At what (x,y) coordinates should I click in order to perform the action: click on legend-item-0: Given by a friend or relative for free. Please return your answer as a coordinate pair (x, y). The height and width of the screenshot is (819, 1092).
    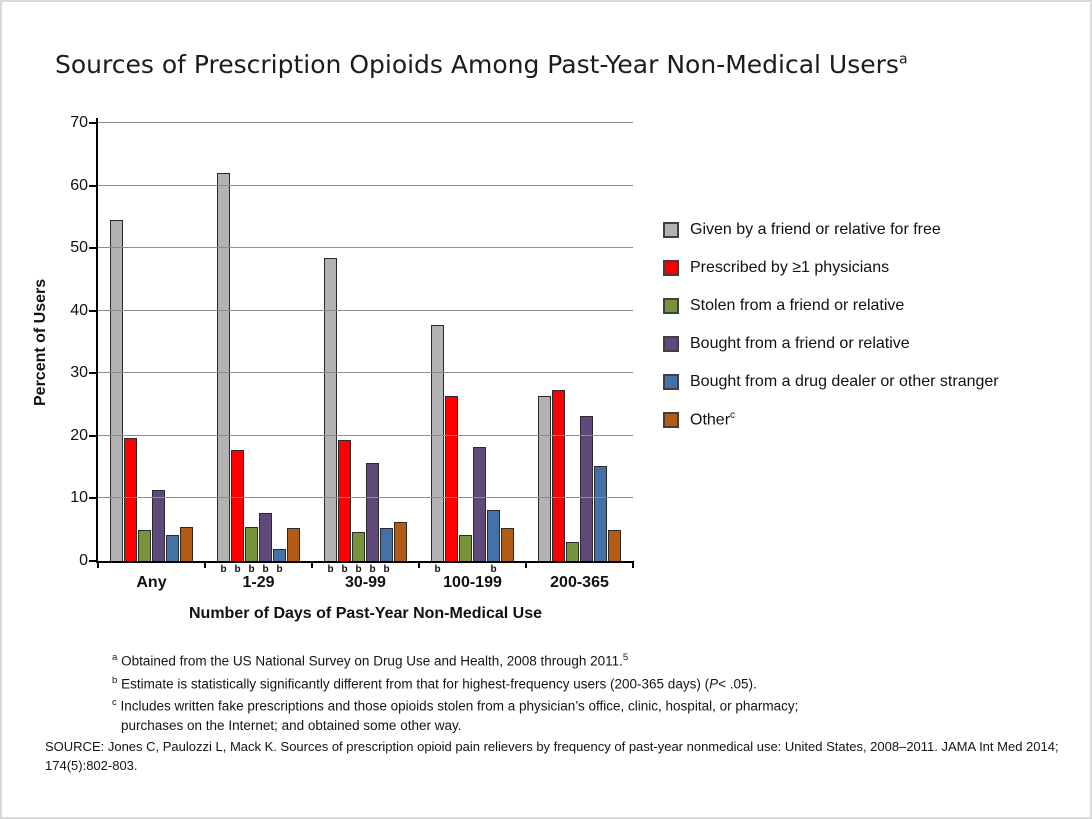
    Looking at the image, I should click on (831, 230).